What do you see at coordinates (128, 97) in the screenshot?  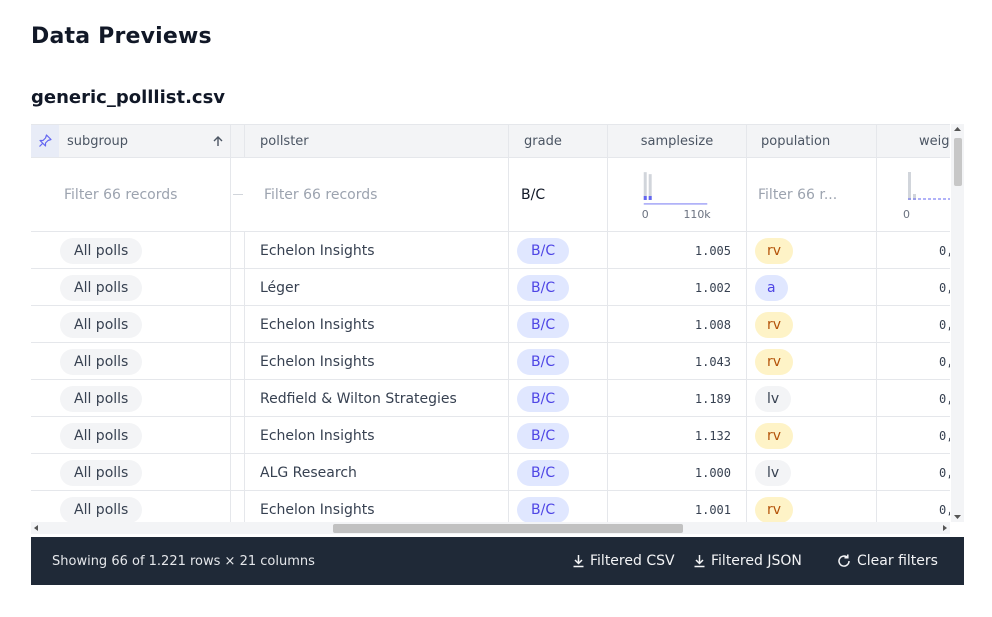 I see `file-title: generic_polllist.csv` at bounding box center [128, 97].